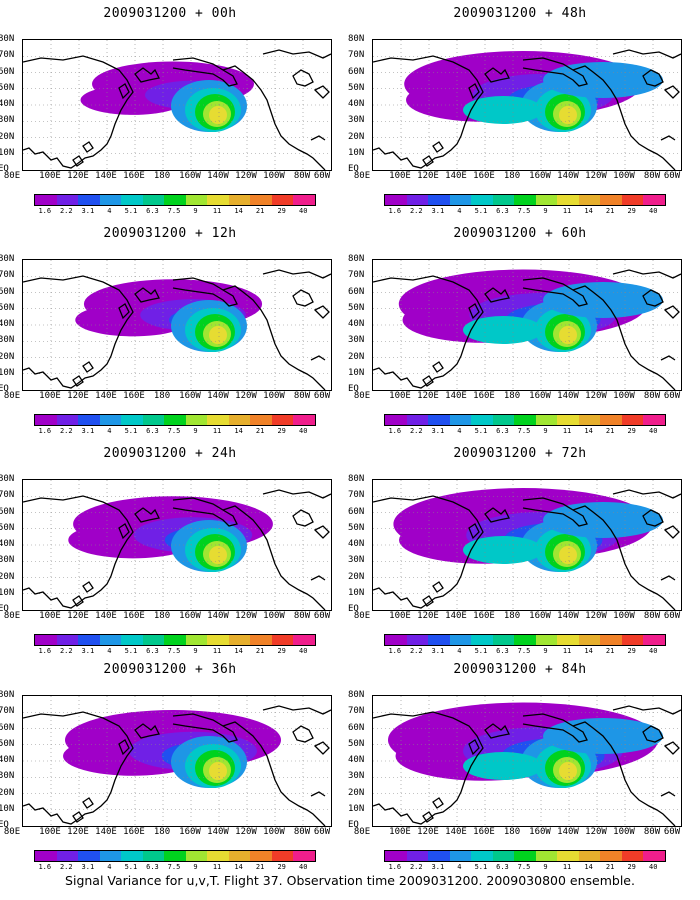  What do you see at coordinates (567, 651) in the screenshot?
I see `colorbar-label: 11` at bounding box center [567, 651].